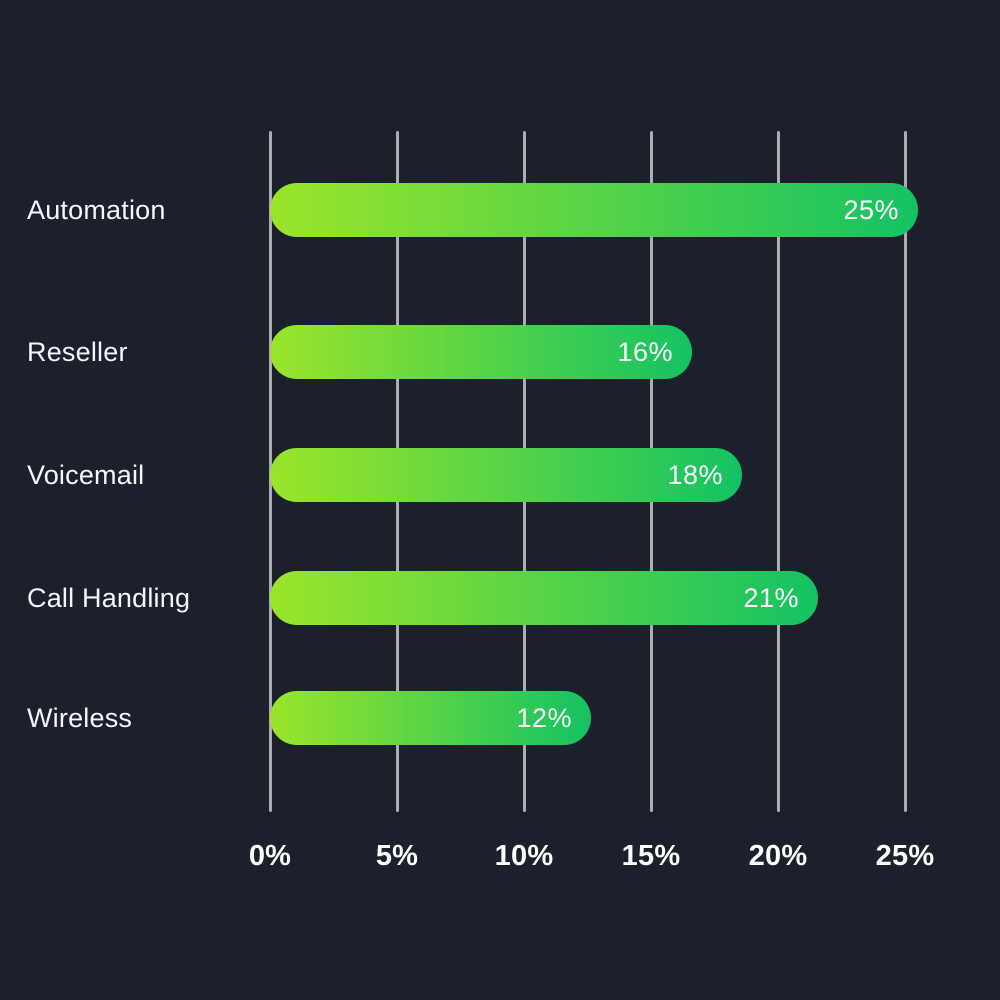  I want to click on category-label: Wireless, so click(80, 717).